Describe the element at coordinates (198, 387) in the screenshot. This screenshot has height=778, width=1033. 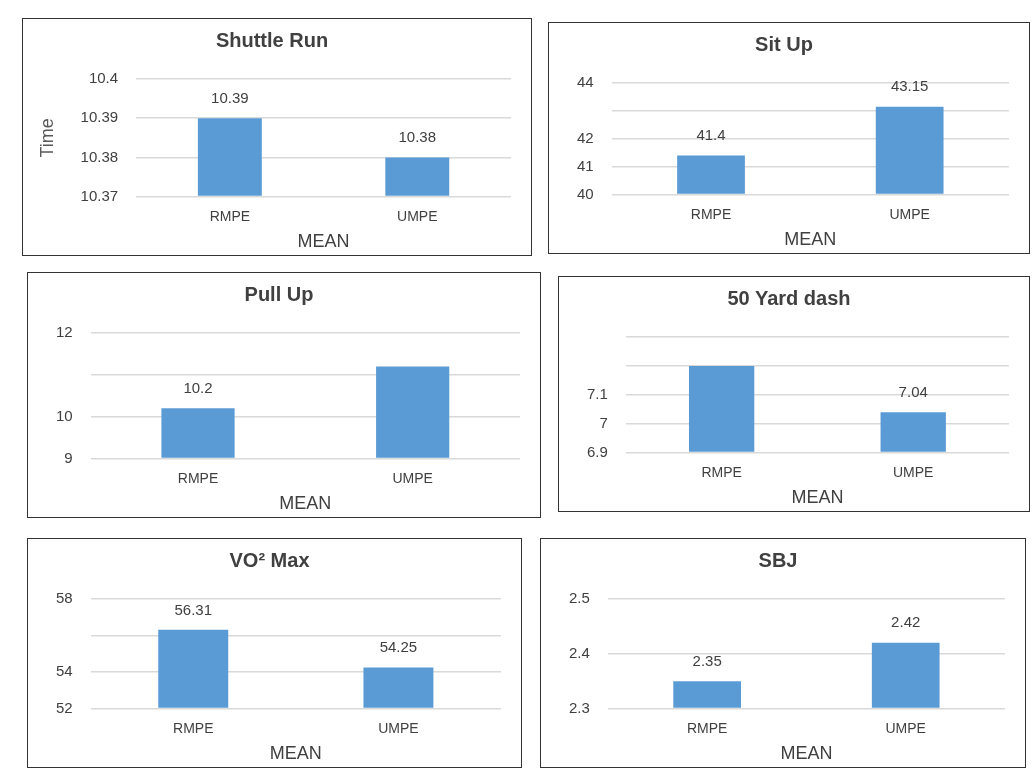
I see `data-label: 10.2` at that location.